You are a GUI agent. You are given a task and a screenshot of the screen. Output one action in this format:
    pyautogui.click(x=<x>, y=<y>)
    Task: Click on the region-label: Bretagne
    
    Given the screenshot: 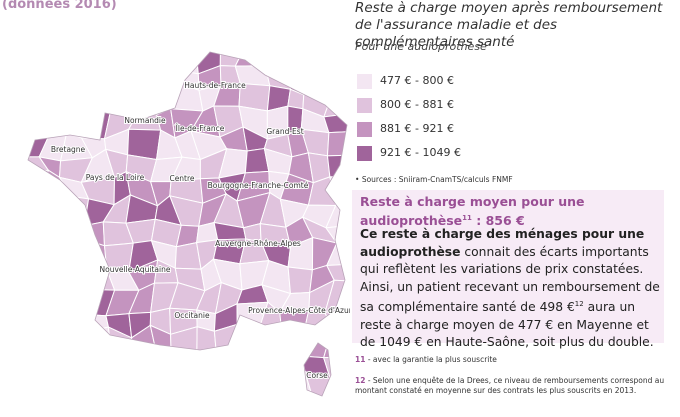 What is the action you would take?
    pyautogui.click(x=68, y=149)
    